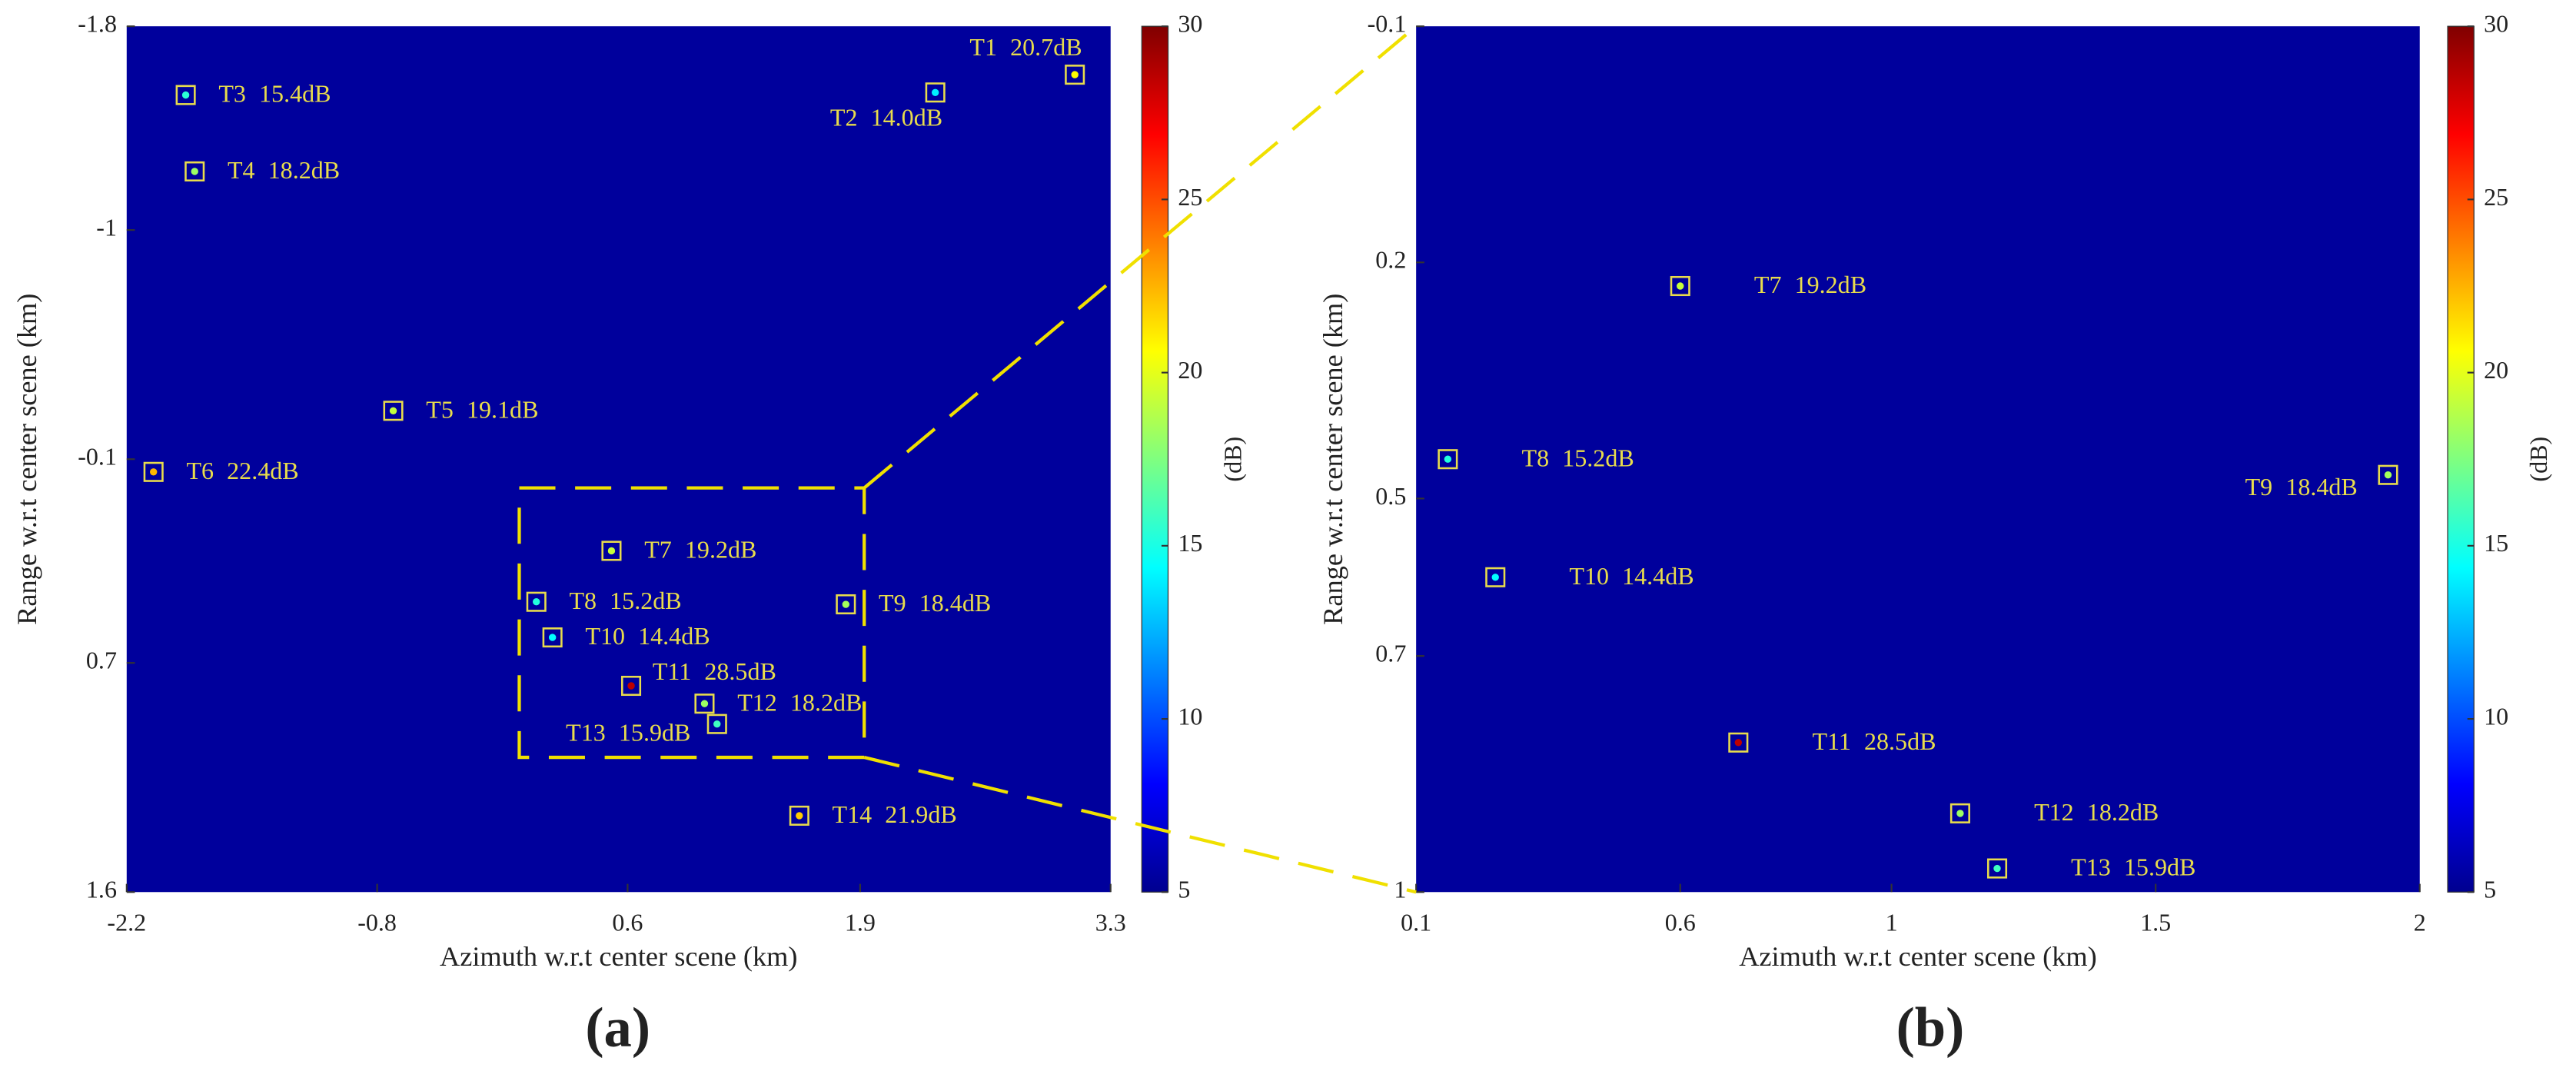  Describe the element at coordinates (1190, 716) in the screenshot. I see `colorbar-tick-label: 10` at that location.